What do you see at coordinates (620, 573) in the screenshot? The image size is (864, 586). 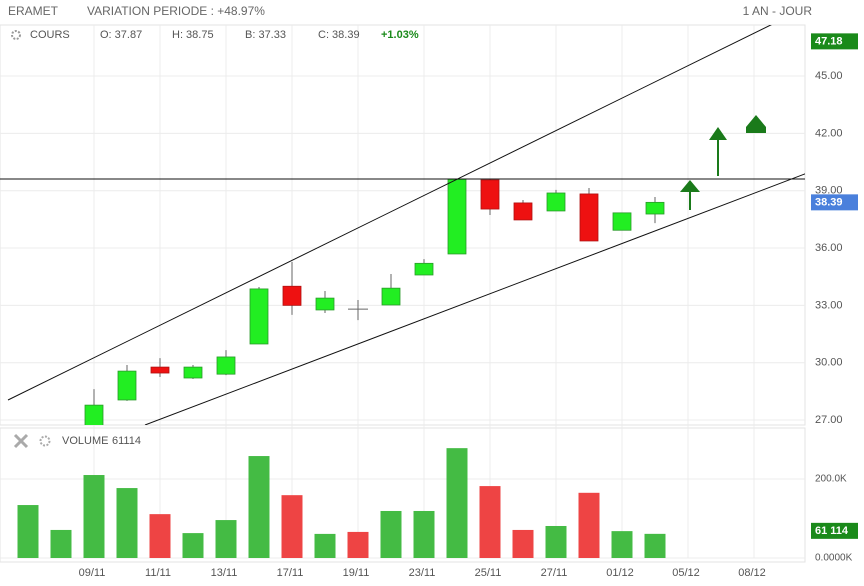 I see `x-tick-label: 01/12` at bounding box center [620, 573].